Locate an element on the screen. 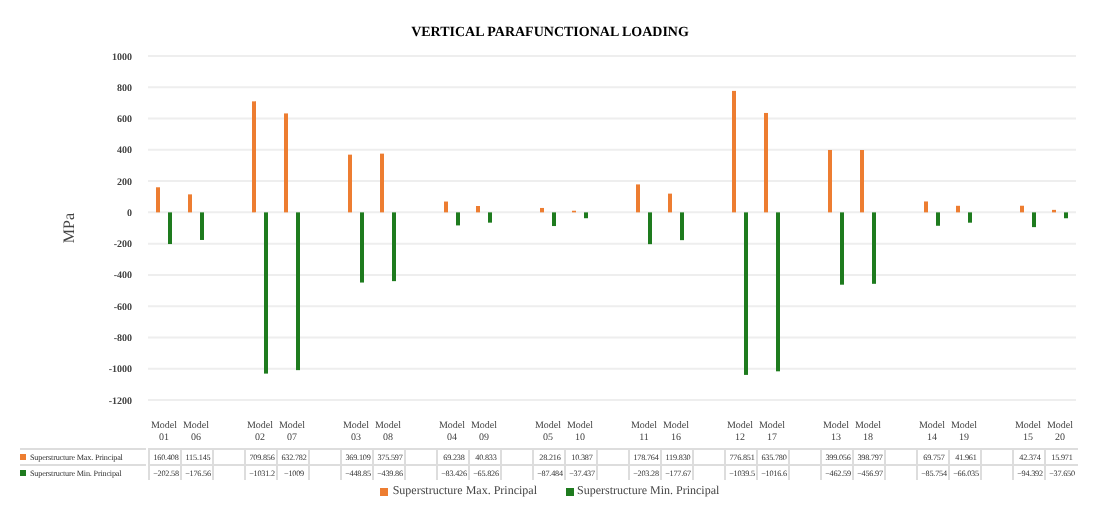  y-axis-title: MPa is located at coordinates (68, 228).